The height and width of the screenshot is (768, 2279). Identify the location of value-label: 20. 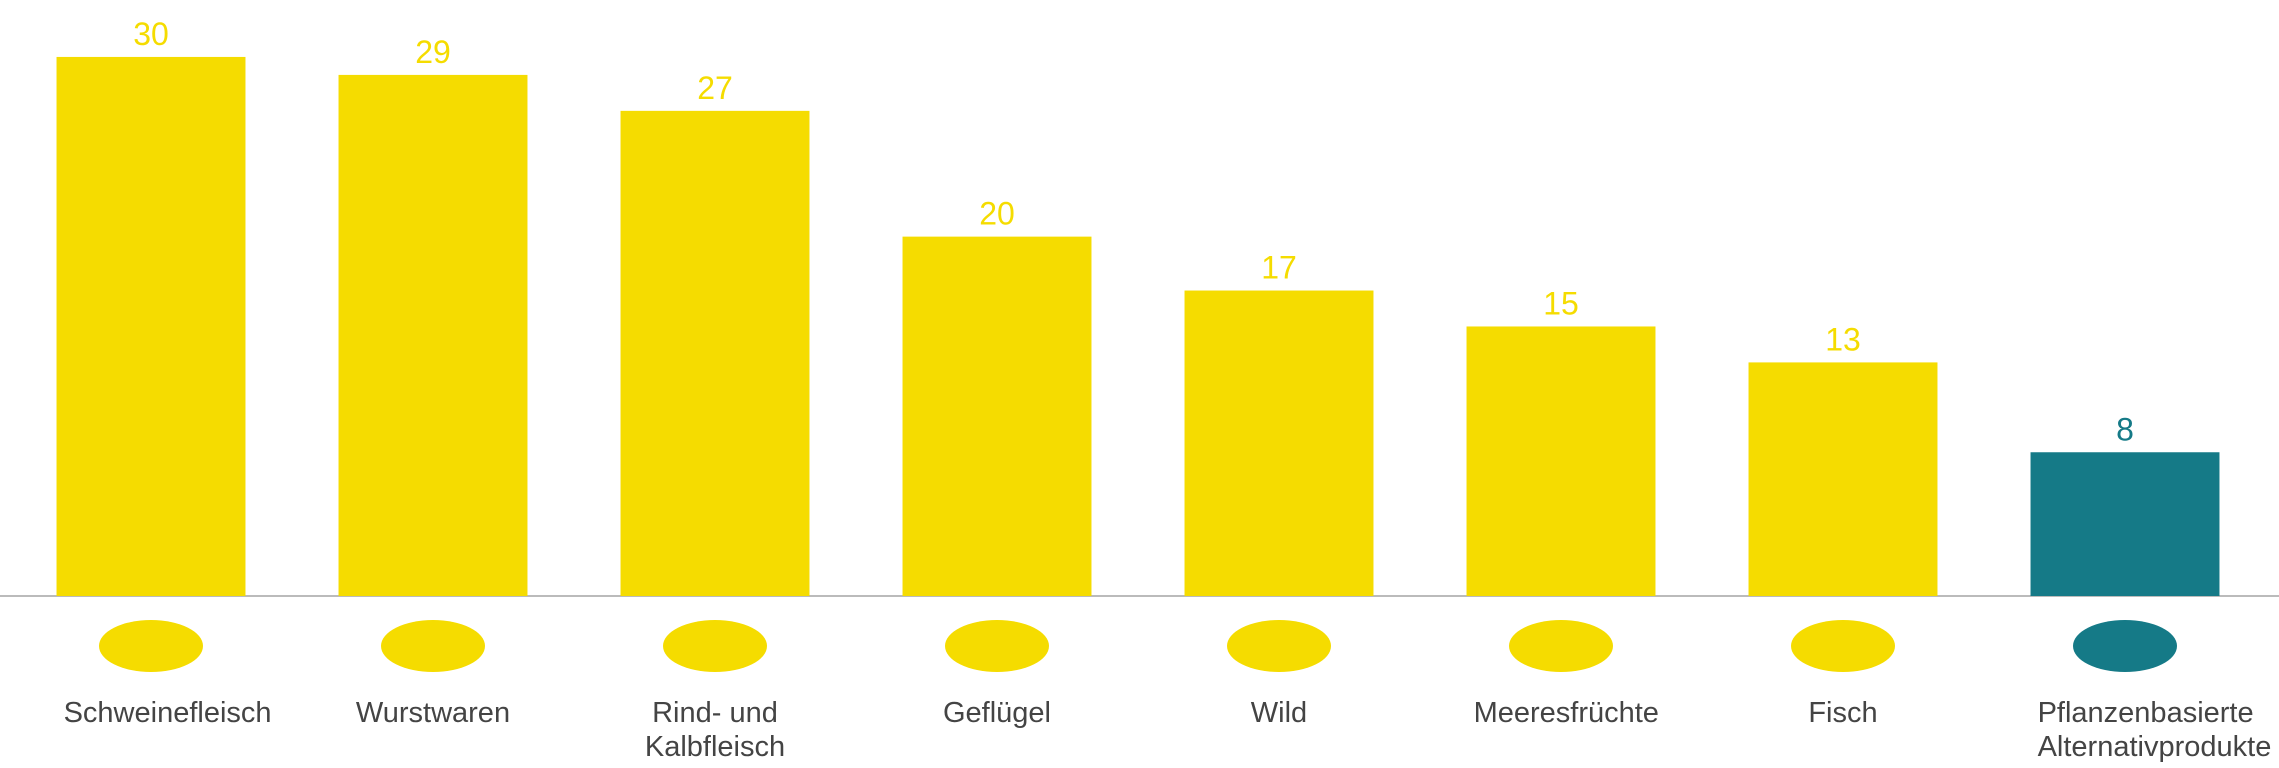
(997, 214).